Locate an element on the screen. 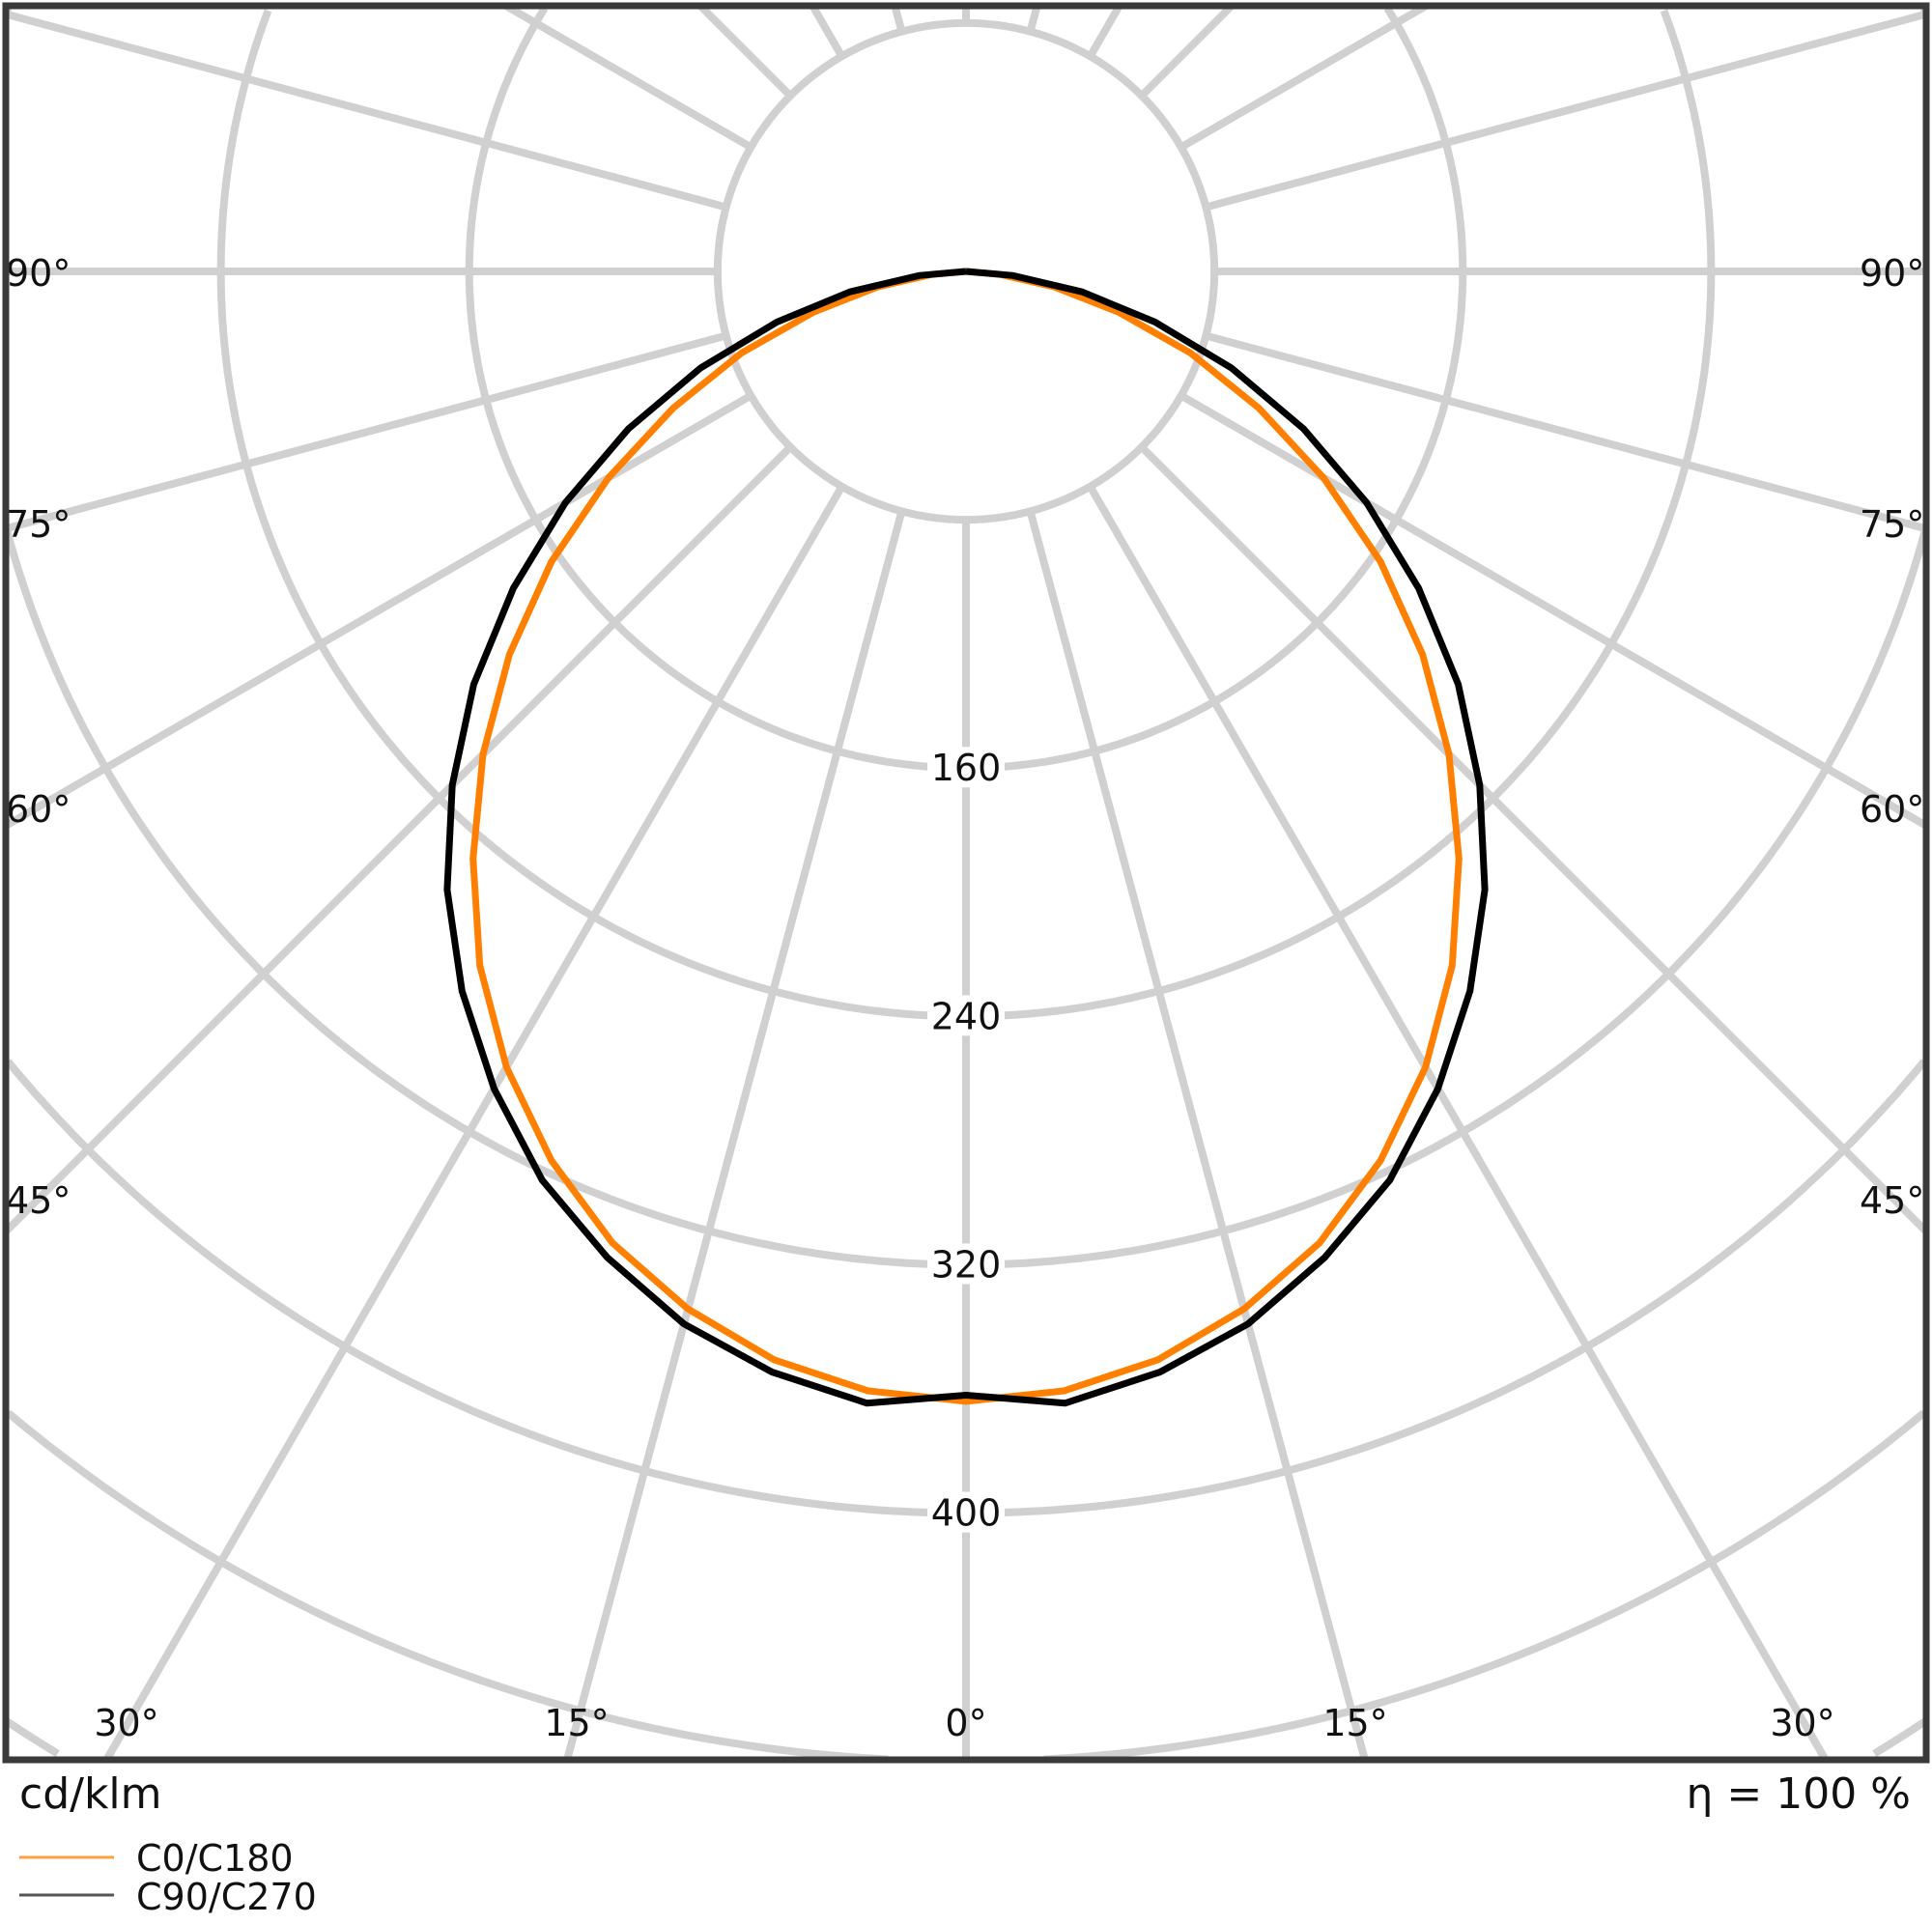 The height and width of the screenshot is (1924, 1932). angle-label-right: 90° is located at coordinates (1892, 273).